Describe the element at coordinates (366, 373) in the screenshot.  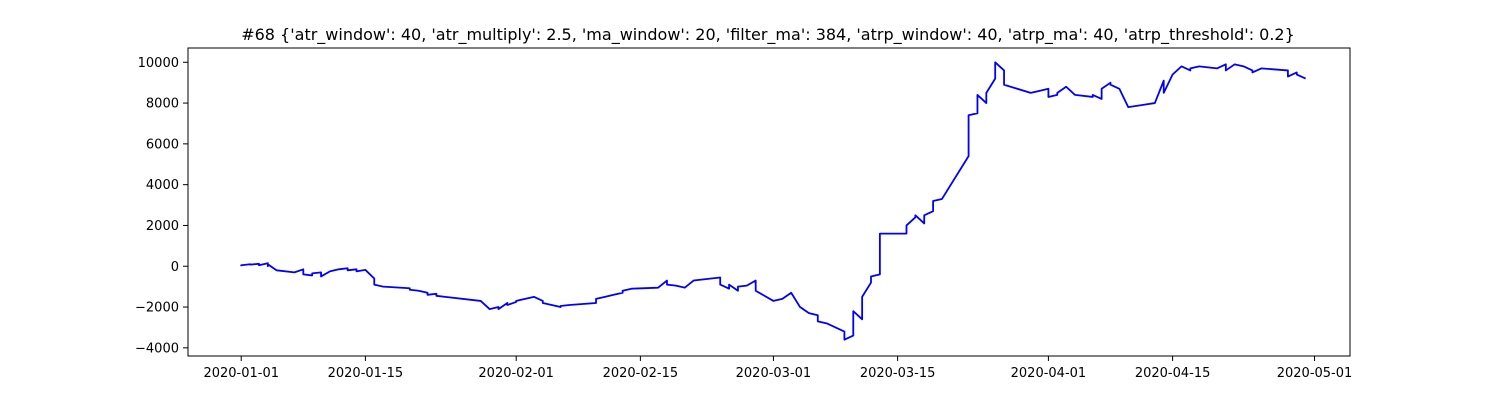
I see `x-tick-label: 2020-01-15` at that location.